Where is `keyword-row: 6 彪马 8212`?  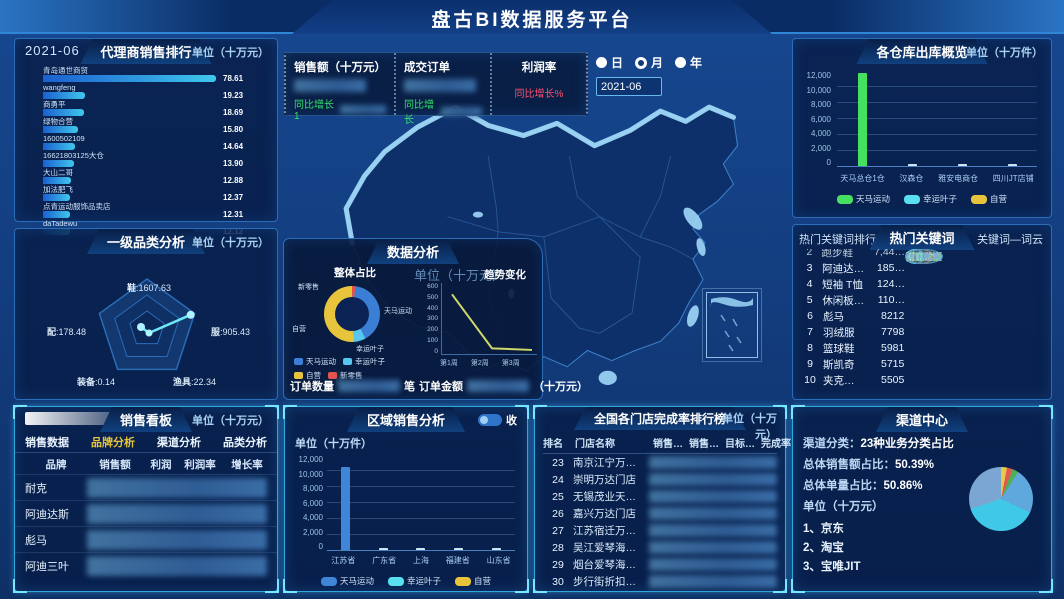
keyword-row: 6 彪马 8212 is located at coordinates (854, 316).